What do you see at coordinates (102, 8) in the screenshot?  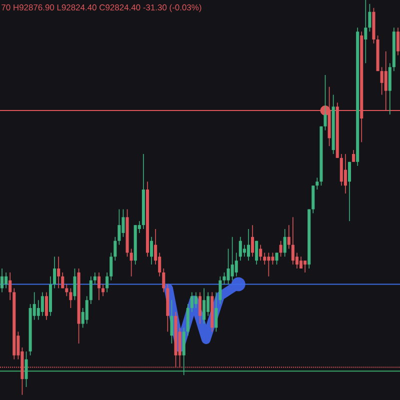 I see `annotation: 70 H92876.90 L92824.40 C92824.40 -31.30 (-0.03%)` at bounding box center [102, 8].